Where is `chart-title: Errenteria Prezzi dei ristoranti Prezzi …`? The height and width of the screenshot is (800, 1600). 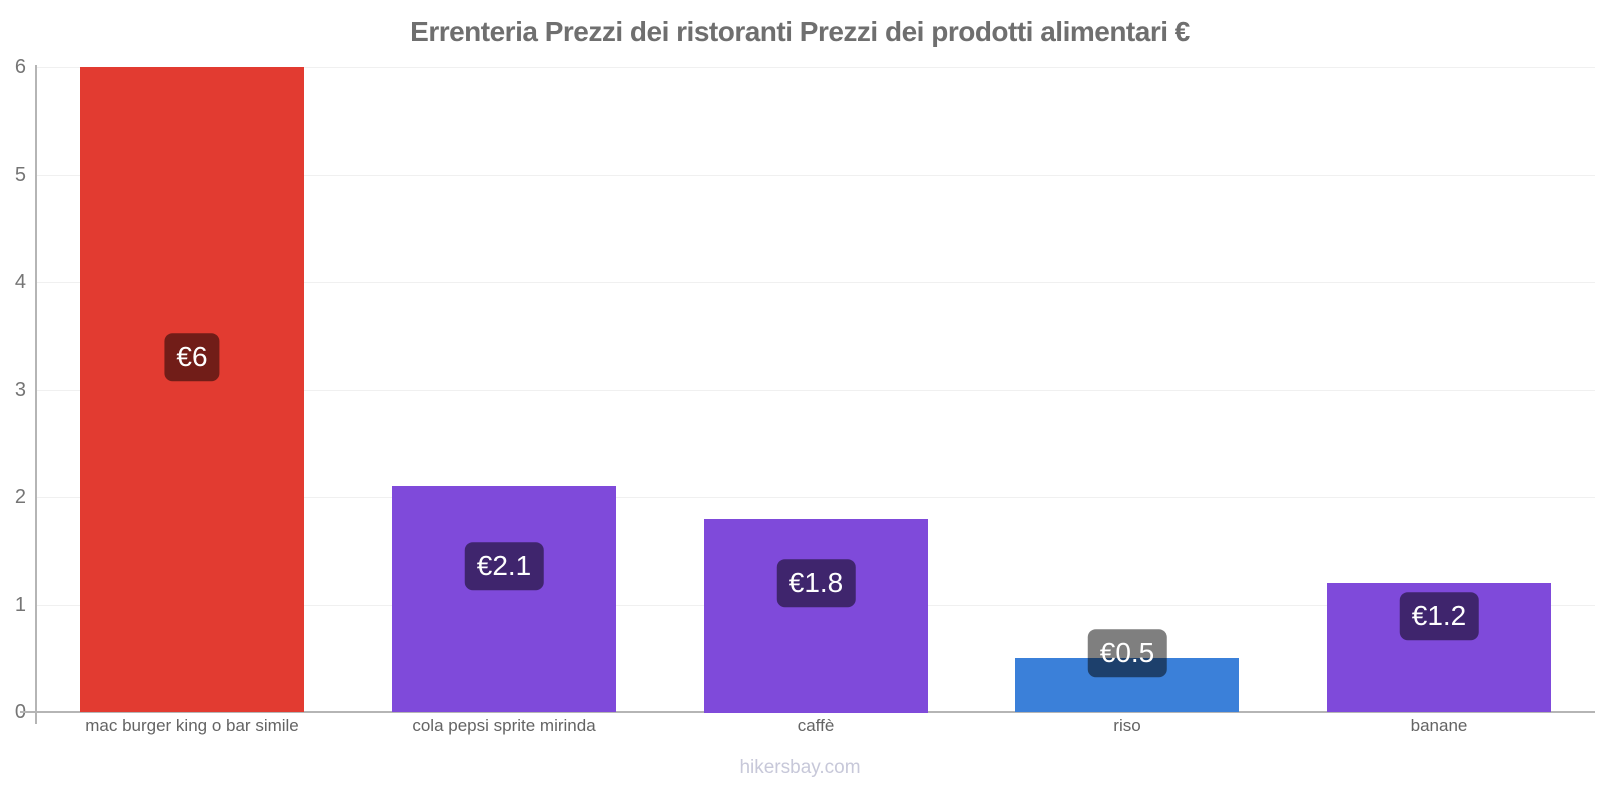 chart-title: Errenteria Prezzi dei ristoranti Prezzi … is located at coordinates (800, 31).